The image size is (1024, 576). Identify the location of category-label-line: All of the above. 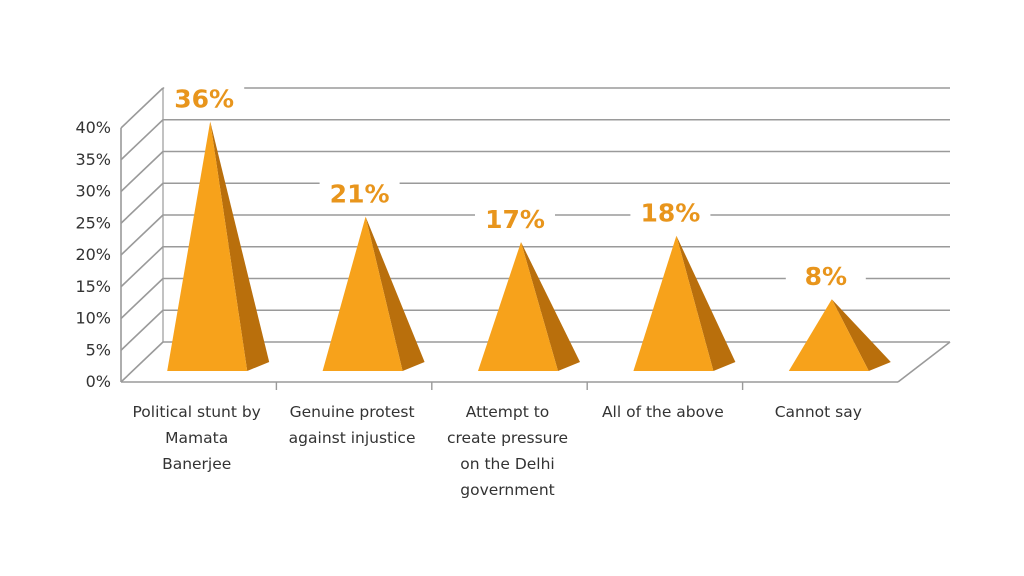
(663, 412).